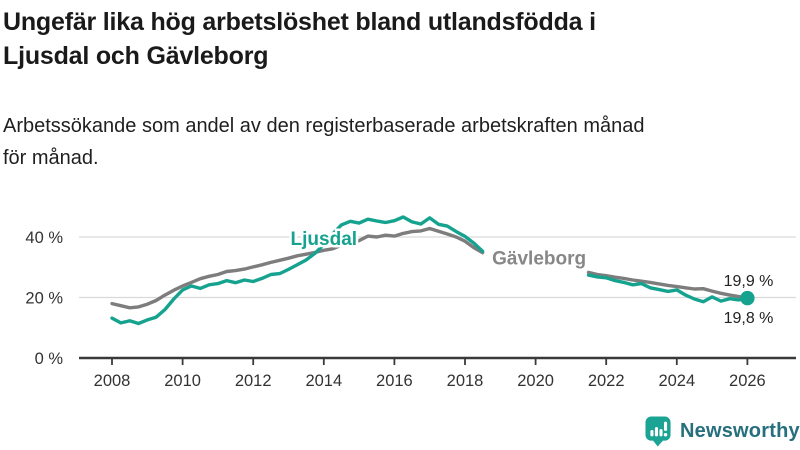 The width and height of the screenshot is (800, 450). What do you see at coordinates (44, 238) in the screenshot?
I see `y-tick-label: 40 %` at bounding box center [44, 238].